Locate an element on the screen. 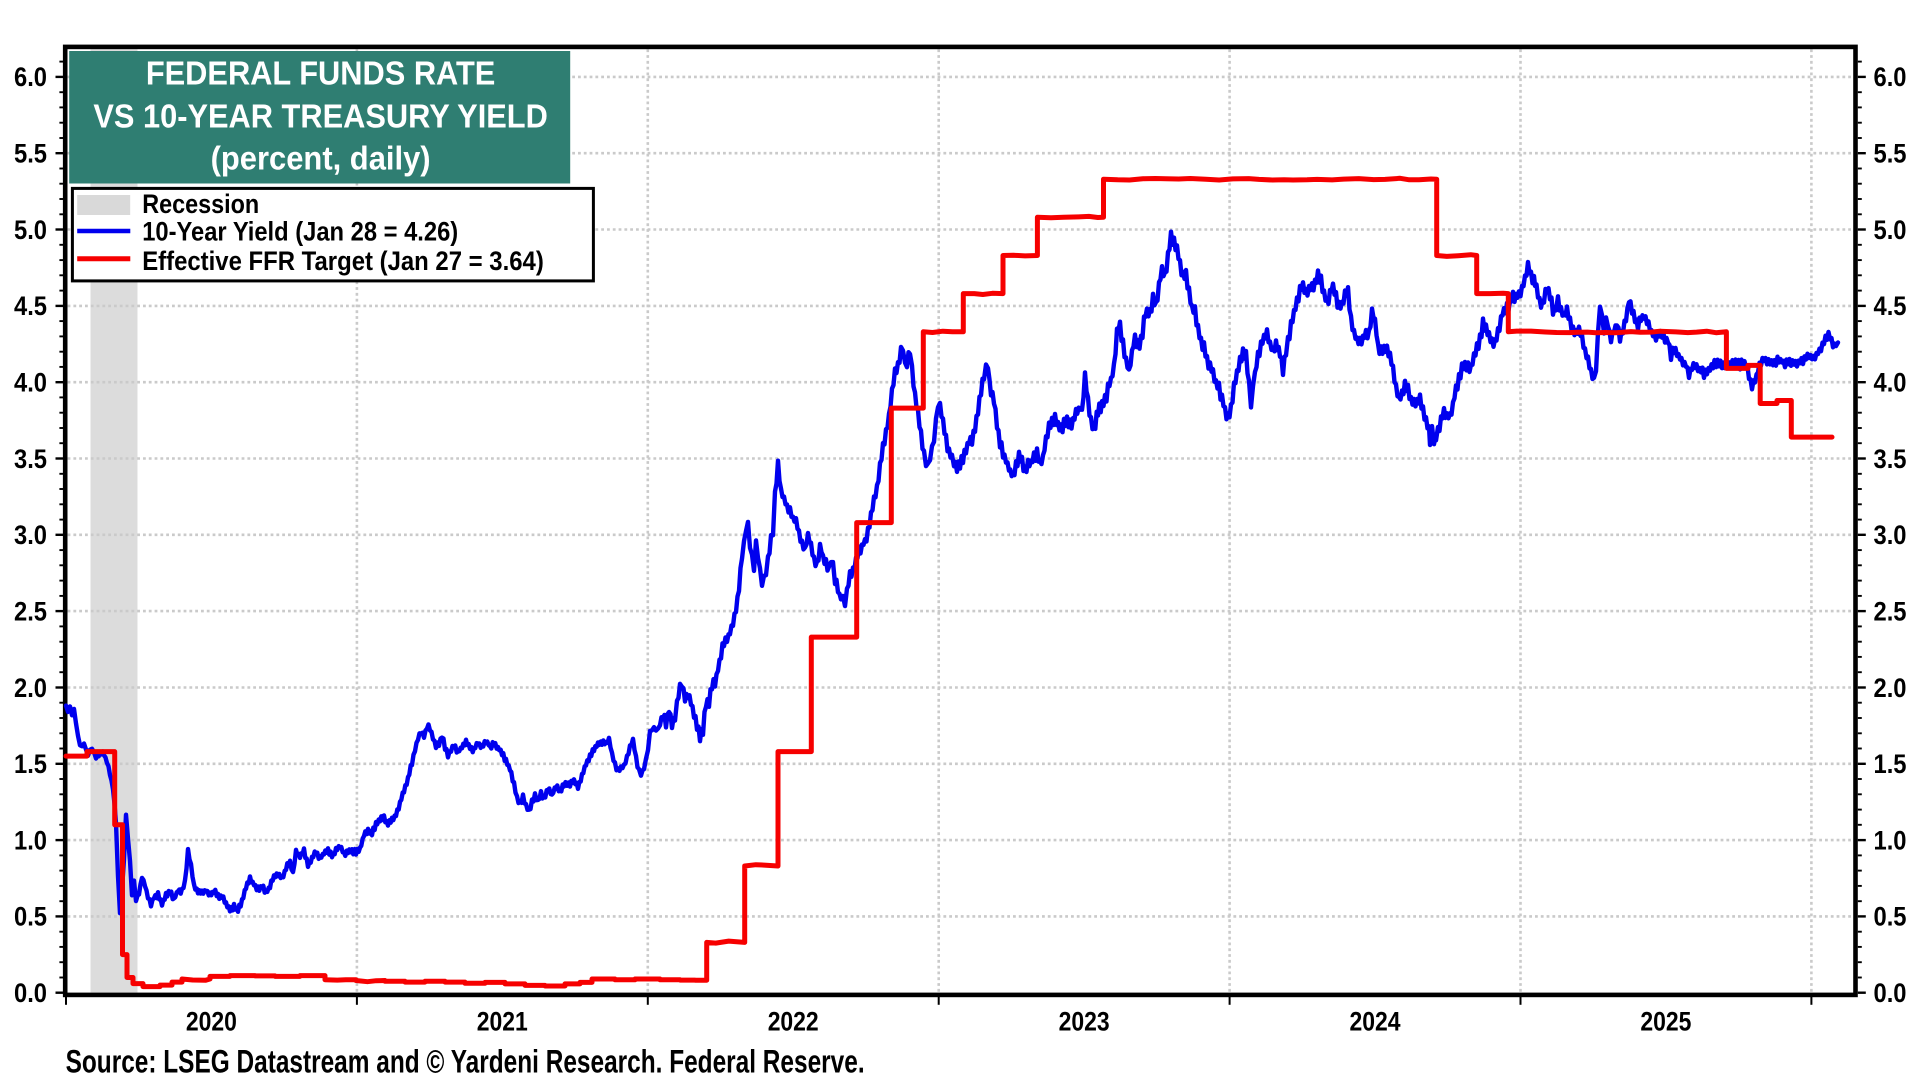 This screenshot has height=1080, width=1920. svg-text: 2024 is located at coordinates (1375, 1022).